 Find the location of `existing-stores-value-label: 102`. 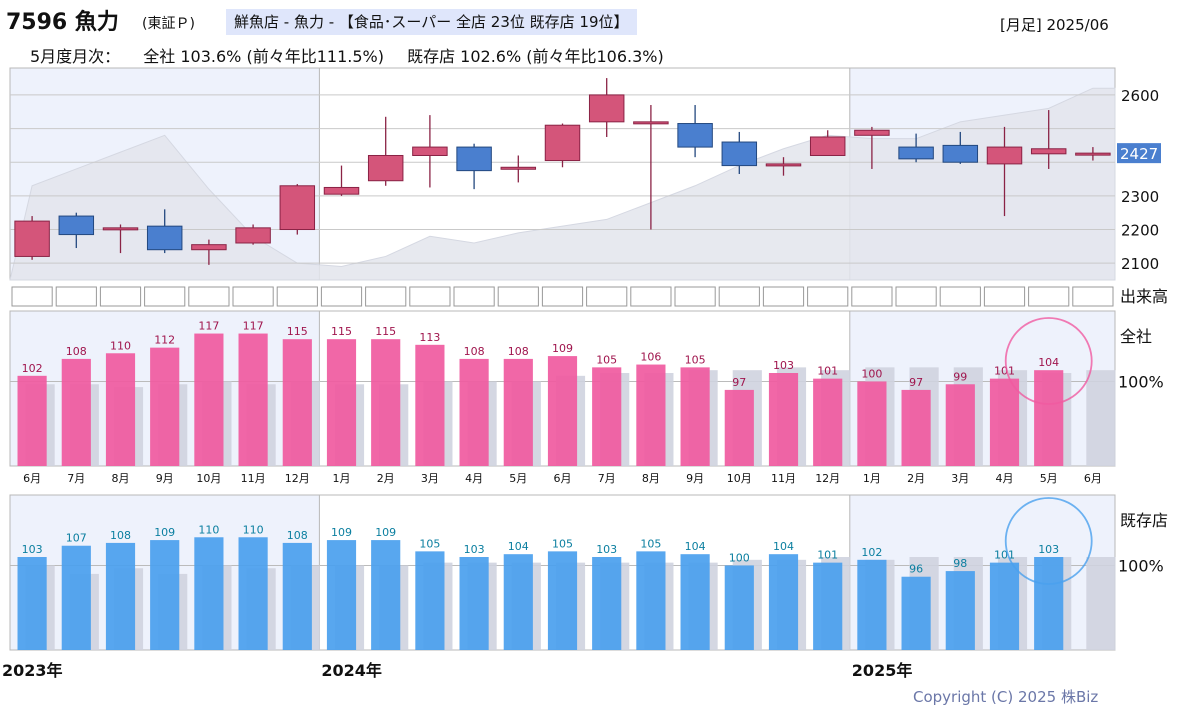

existing-stores-value-label: 102 is located at coordinates (871, 552).